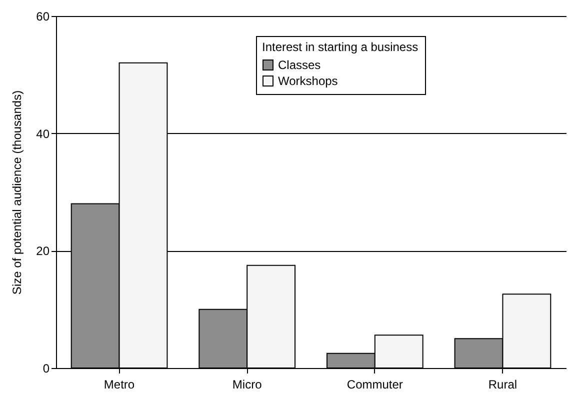  I want to click on legend-label: Classes, so click(299, 65).